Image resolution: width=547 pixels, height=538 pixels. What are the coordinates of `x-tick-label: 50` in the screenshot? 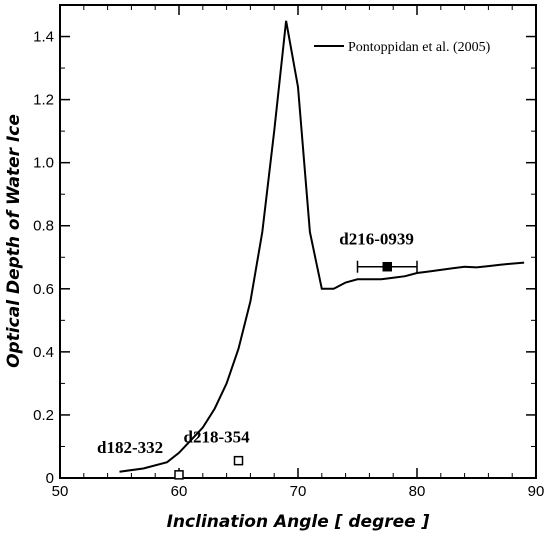 It's located at (60, 491).